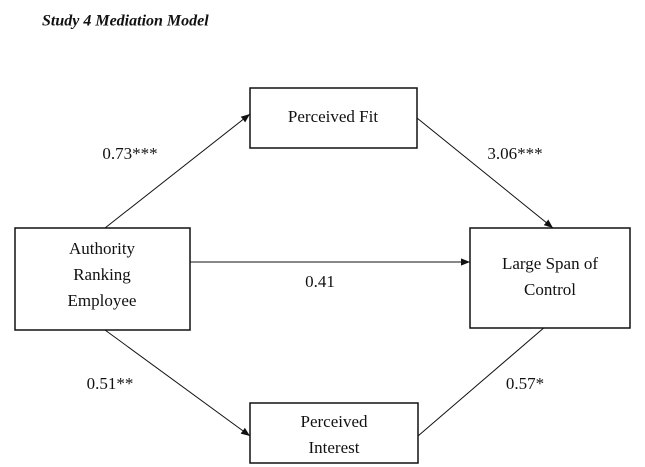 Image resolution: width=645 pixels, height=467 pixels. Describe the element at coordinates (525, 383) in the screenshot. I see `edge-label: 0.57*` at that location.